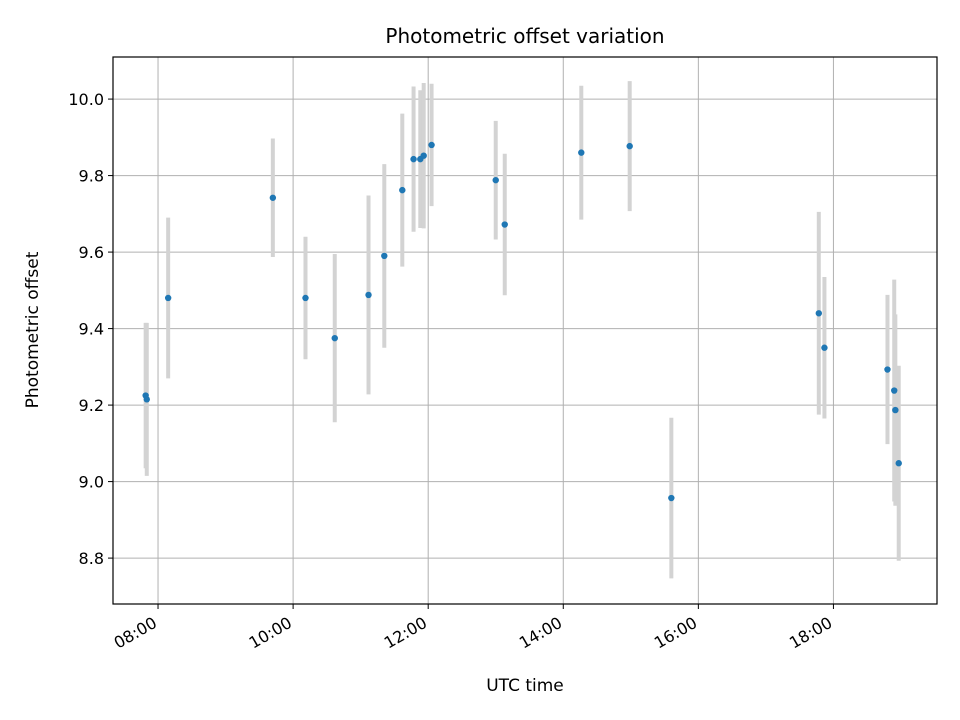  What do you see at coordinates (91, 405) in the screenshot?
I see `y-tick-label: 9.2` at bounding box center [91, 405].